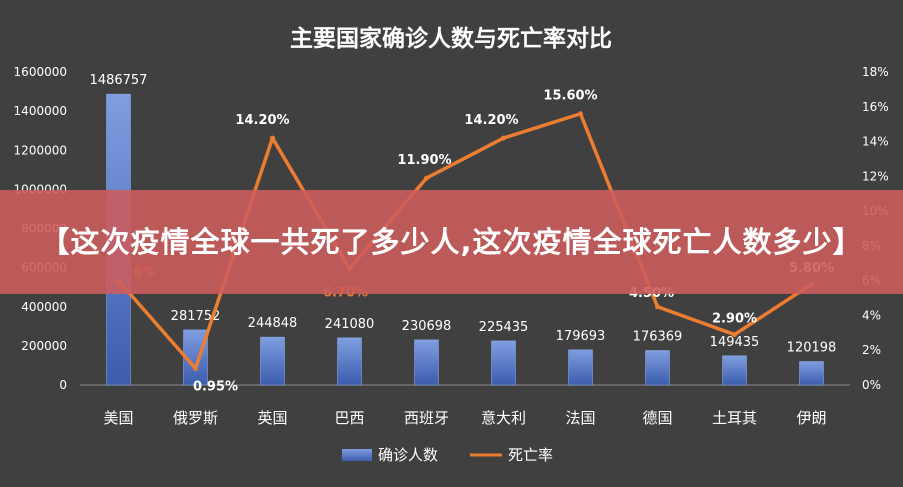  What do you see at coordinates (349, 418) in the screenshot?
I see `category-label: 巴西` at bounding box center [349, 418].